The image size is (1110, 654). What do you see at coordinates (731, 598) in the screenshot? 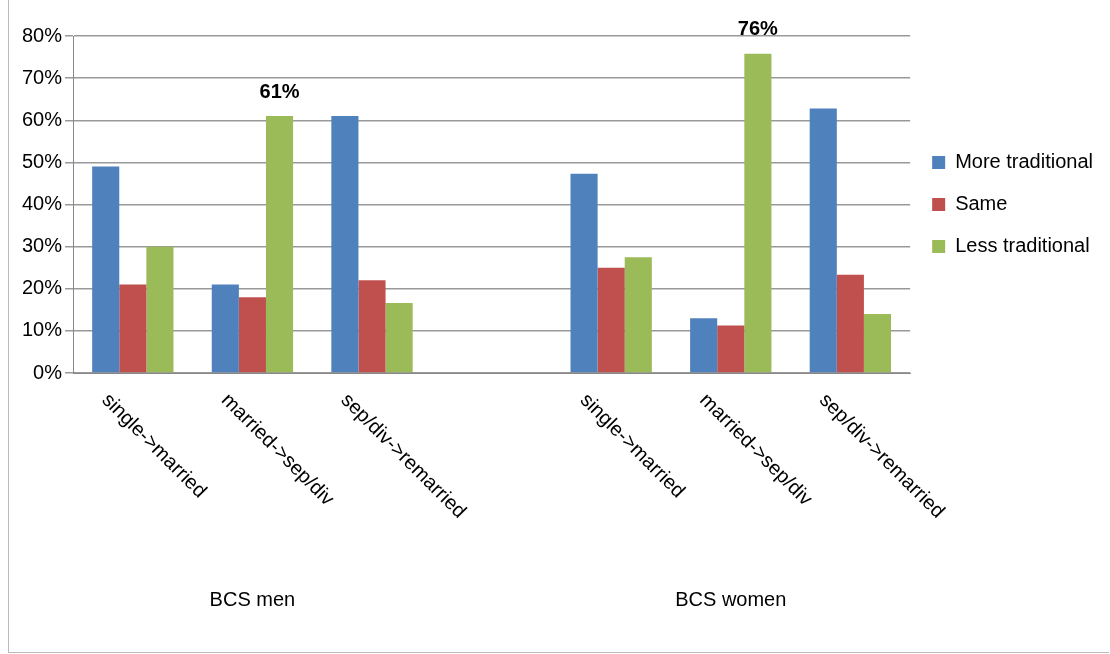
I see `text: BCS women` at bounding box center [731, 598].